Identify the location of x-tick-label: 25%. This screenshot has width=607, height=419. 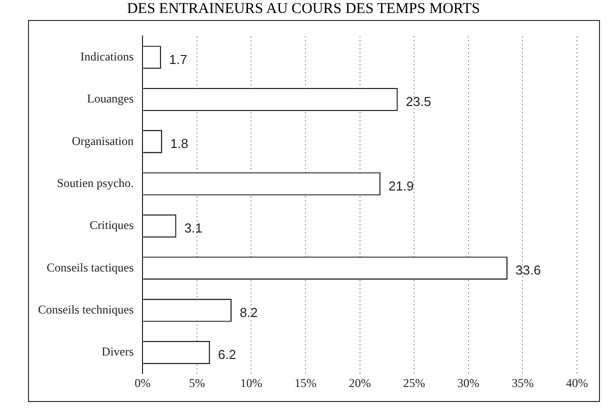
(414, 383).